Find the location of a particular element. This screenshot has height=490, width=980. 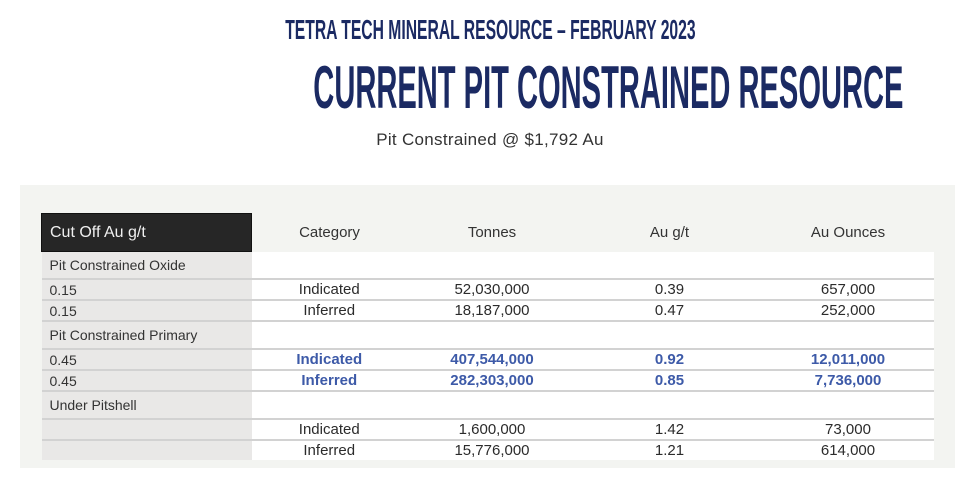

table-row: 0.45 Indicated 407,544,000 0.92 12,011,000 is located at coordinates (487, 360).